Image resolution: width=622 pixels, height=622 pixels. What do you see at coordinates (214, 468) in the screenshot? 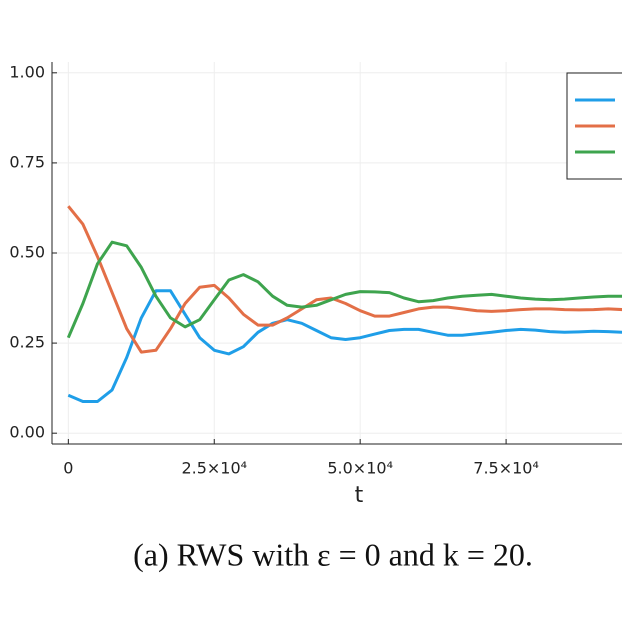
I see `x-tick-label: 2.5×10⁴` at bounding box center [214, 468].